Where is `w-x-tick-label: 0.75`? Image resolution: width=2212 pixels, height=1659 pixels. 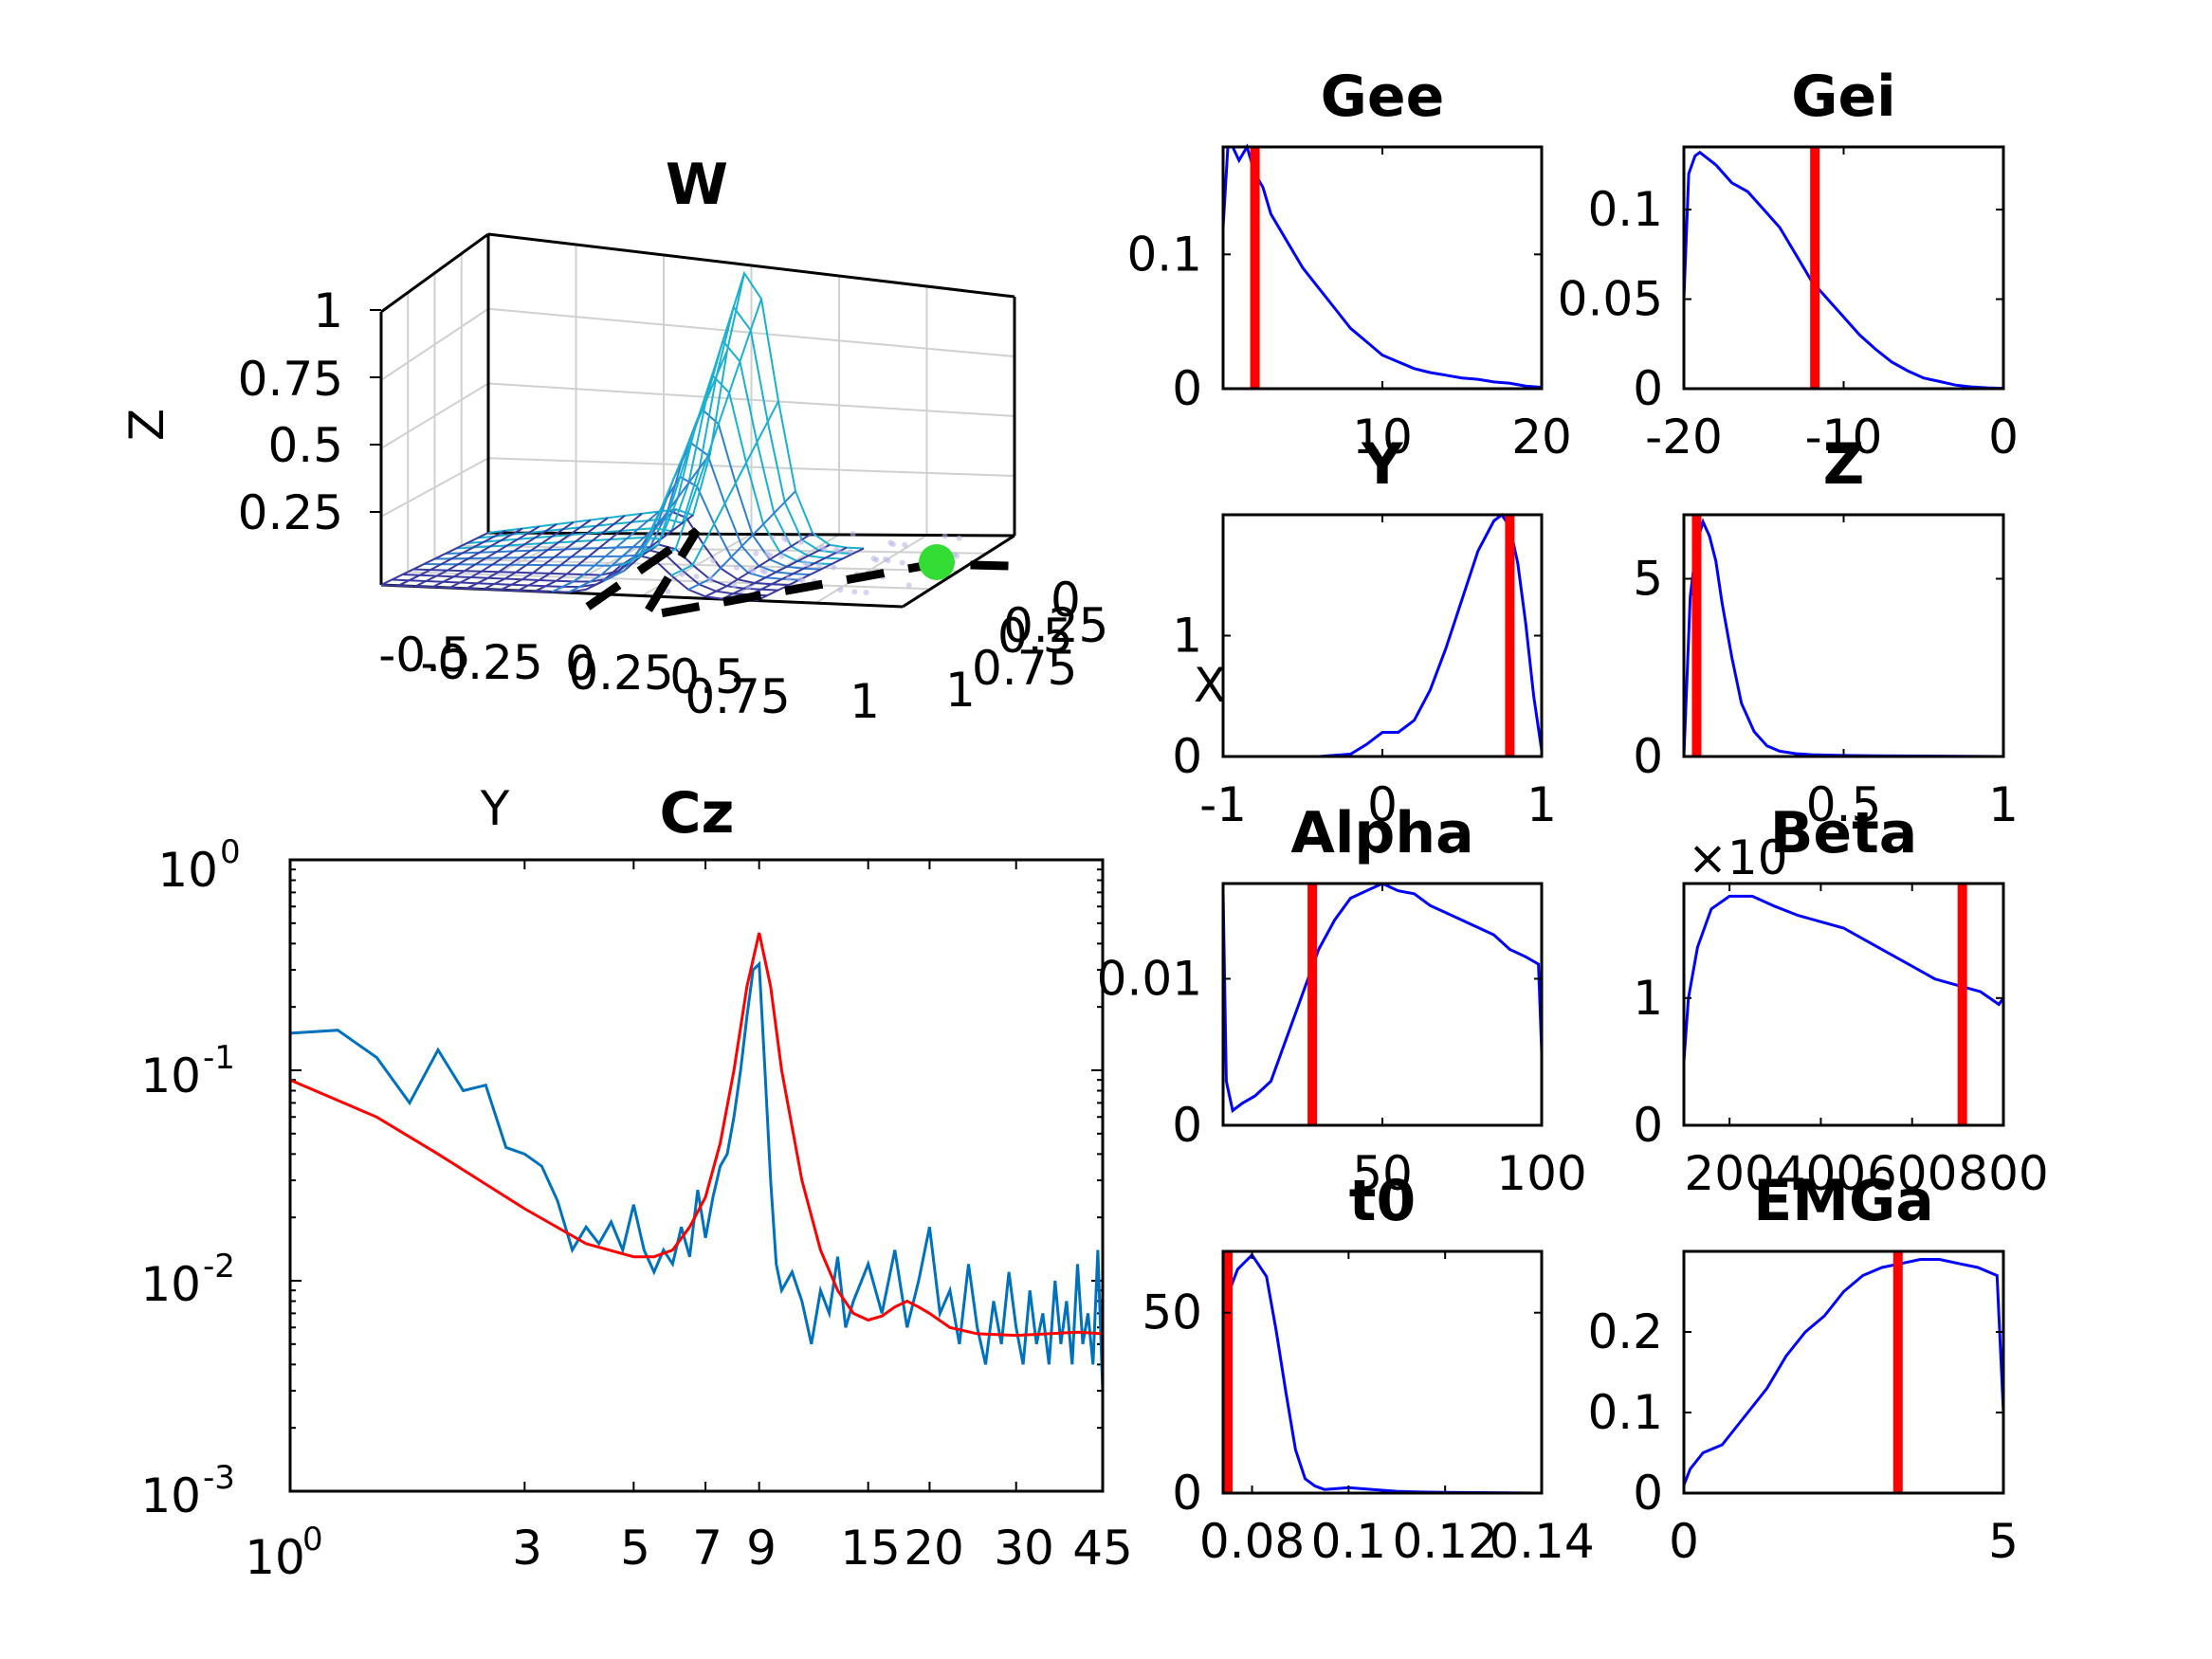 w-x-tick-label: 0.75 is located at coordinates (1024, 668).